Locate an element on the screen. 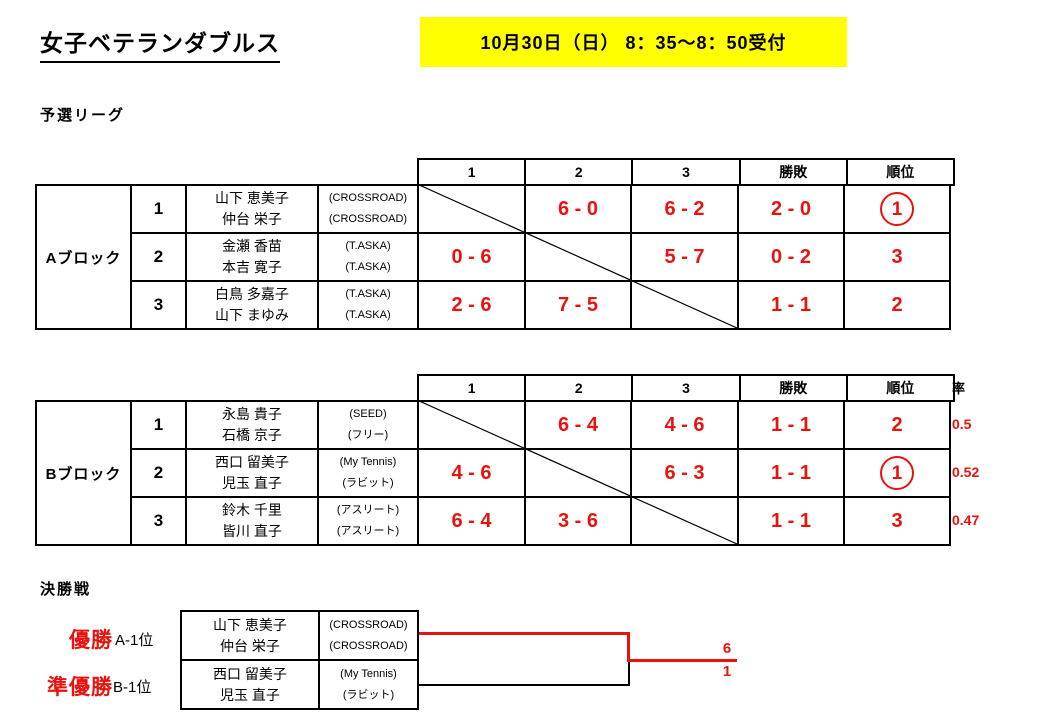 This screenshot has height=723, width=1062. rate-value: 0.47 is located at coordinates (966, 520).